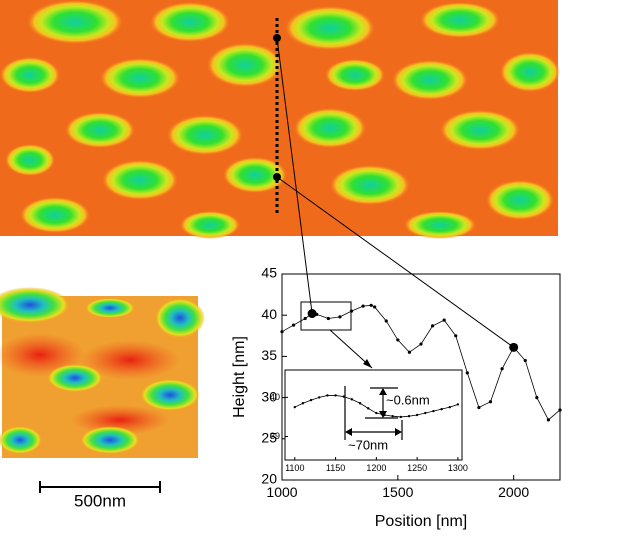  Describe the element at coordinates (275, 436) in the screenshot. I see `y-tick-label: 39` at that location.